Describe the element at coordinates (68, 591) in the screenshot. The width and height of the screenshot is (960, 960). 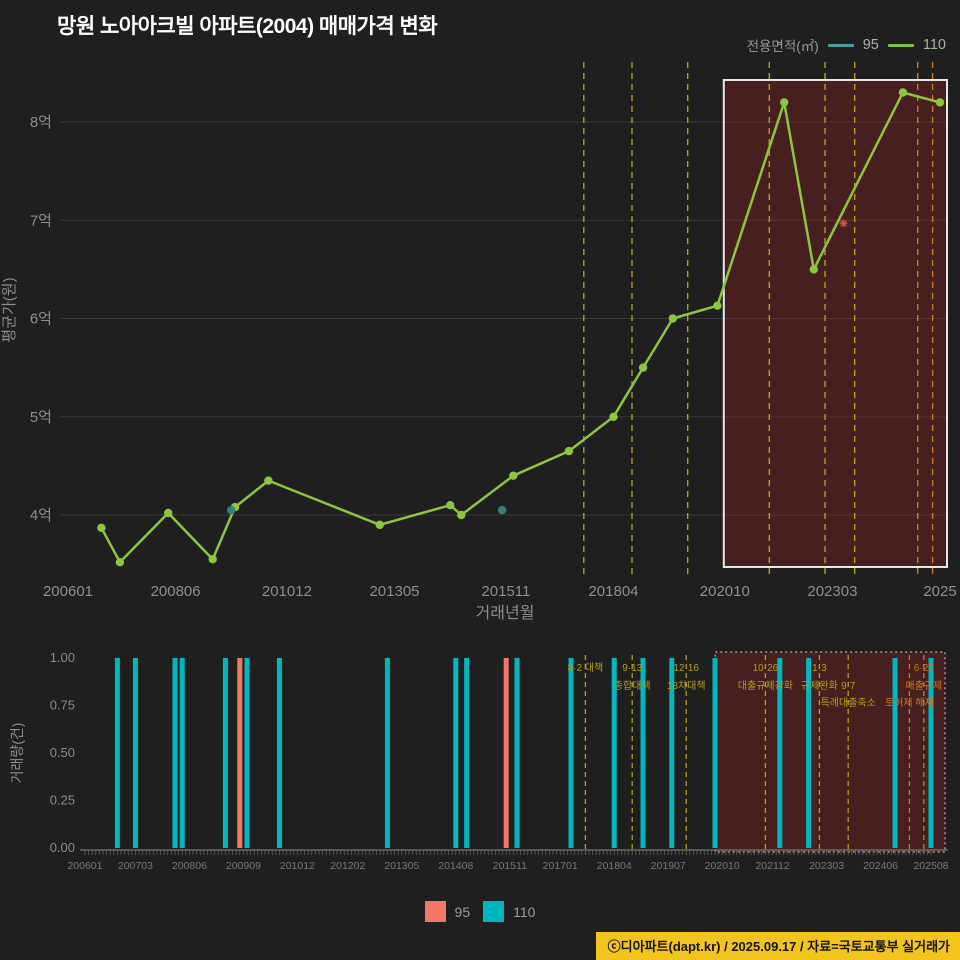
I see `price-x-tick-label: 200601` at that location.